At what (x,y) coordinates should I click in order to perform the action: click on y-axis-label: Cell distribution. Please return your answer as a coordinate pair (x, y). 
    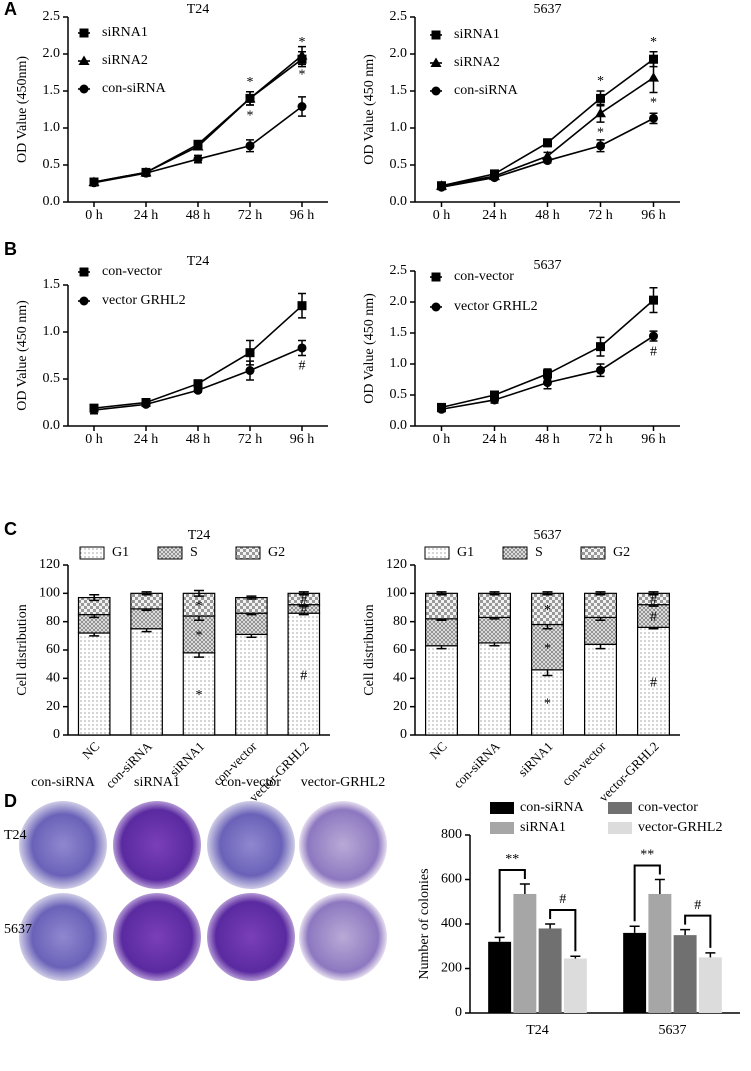
    Looking at the image, I should click on (22, 649).